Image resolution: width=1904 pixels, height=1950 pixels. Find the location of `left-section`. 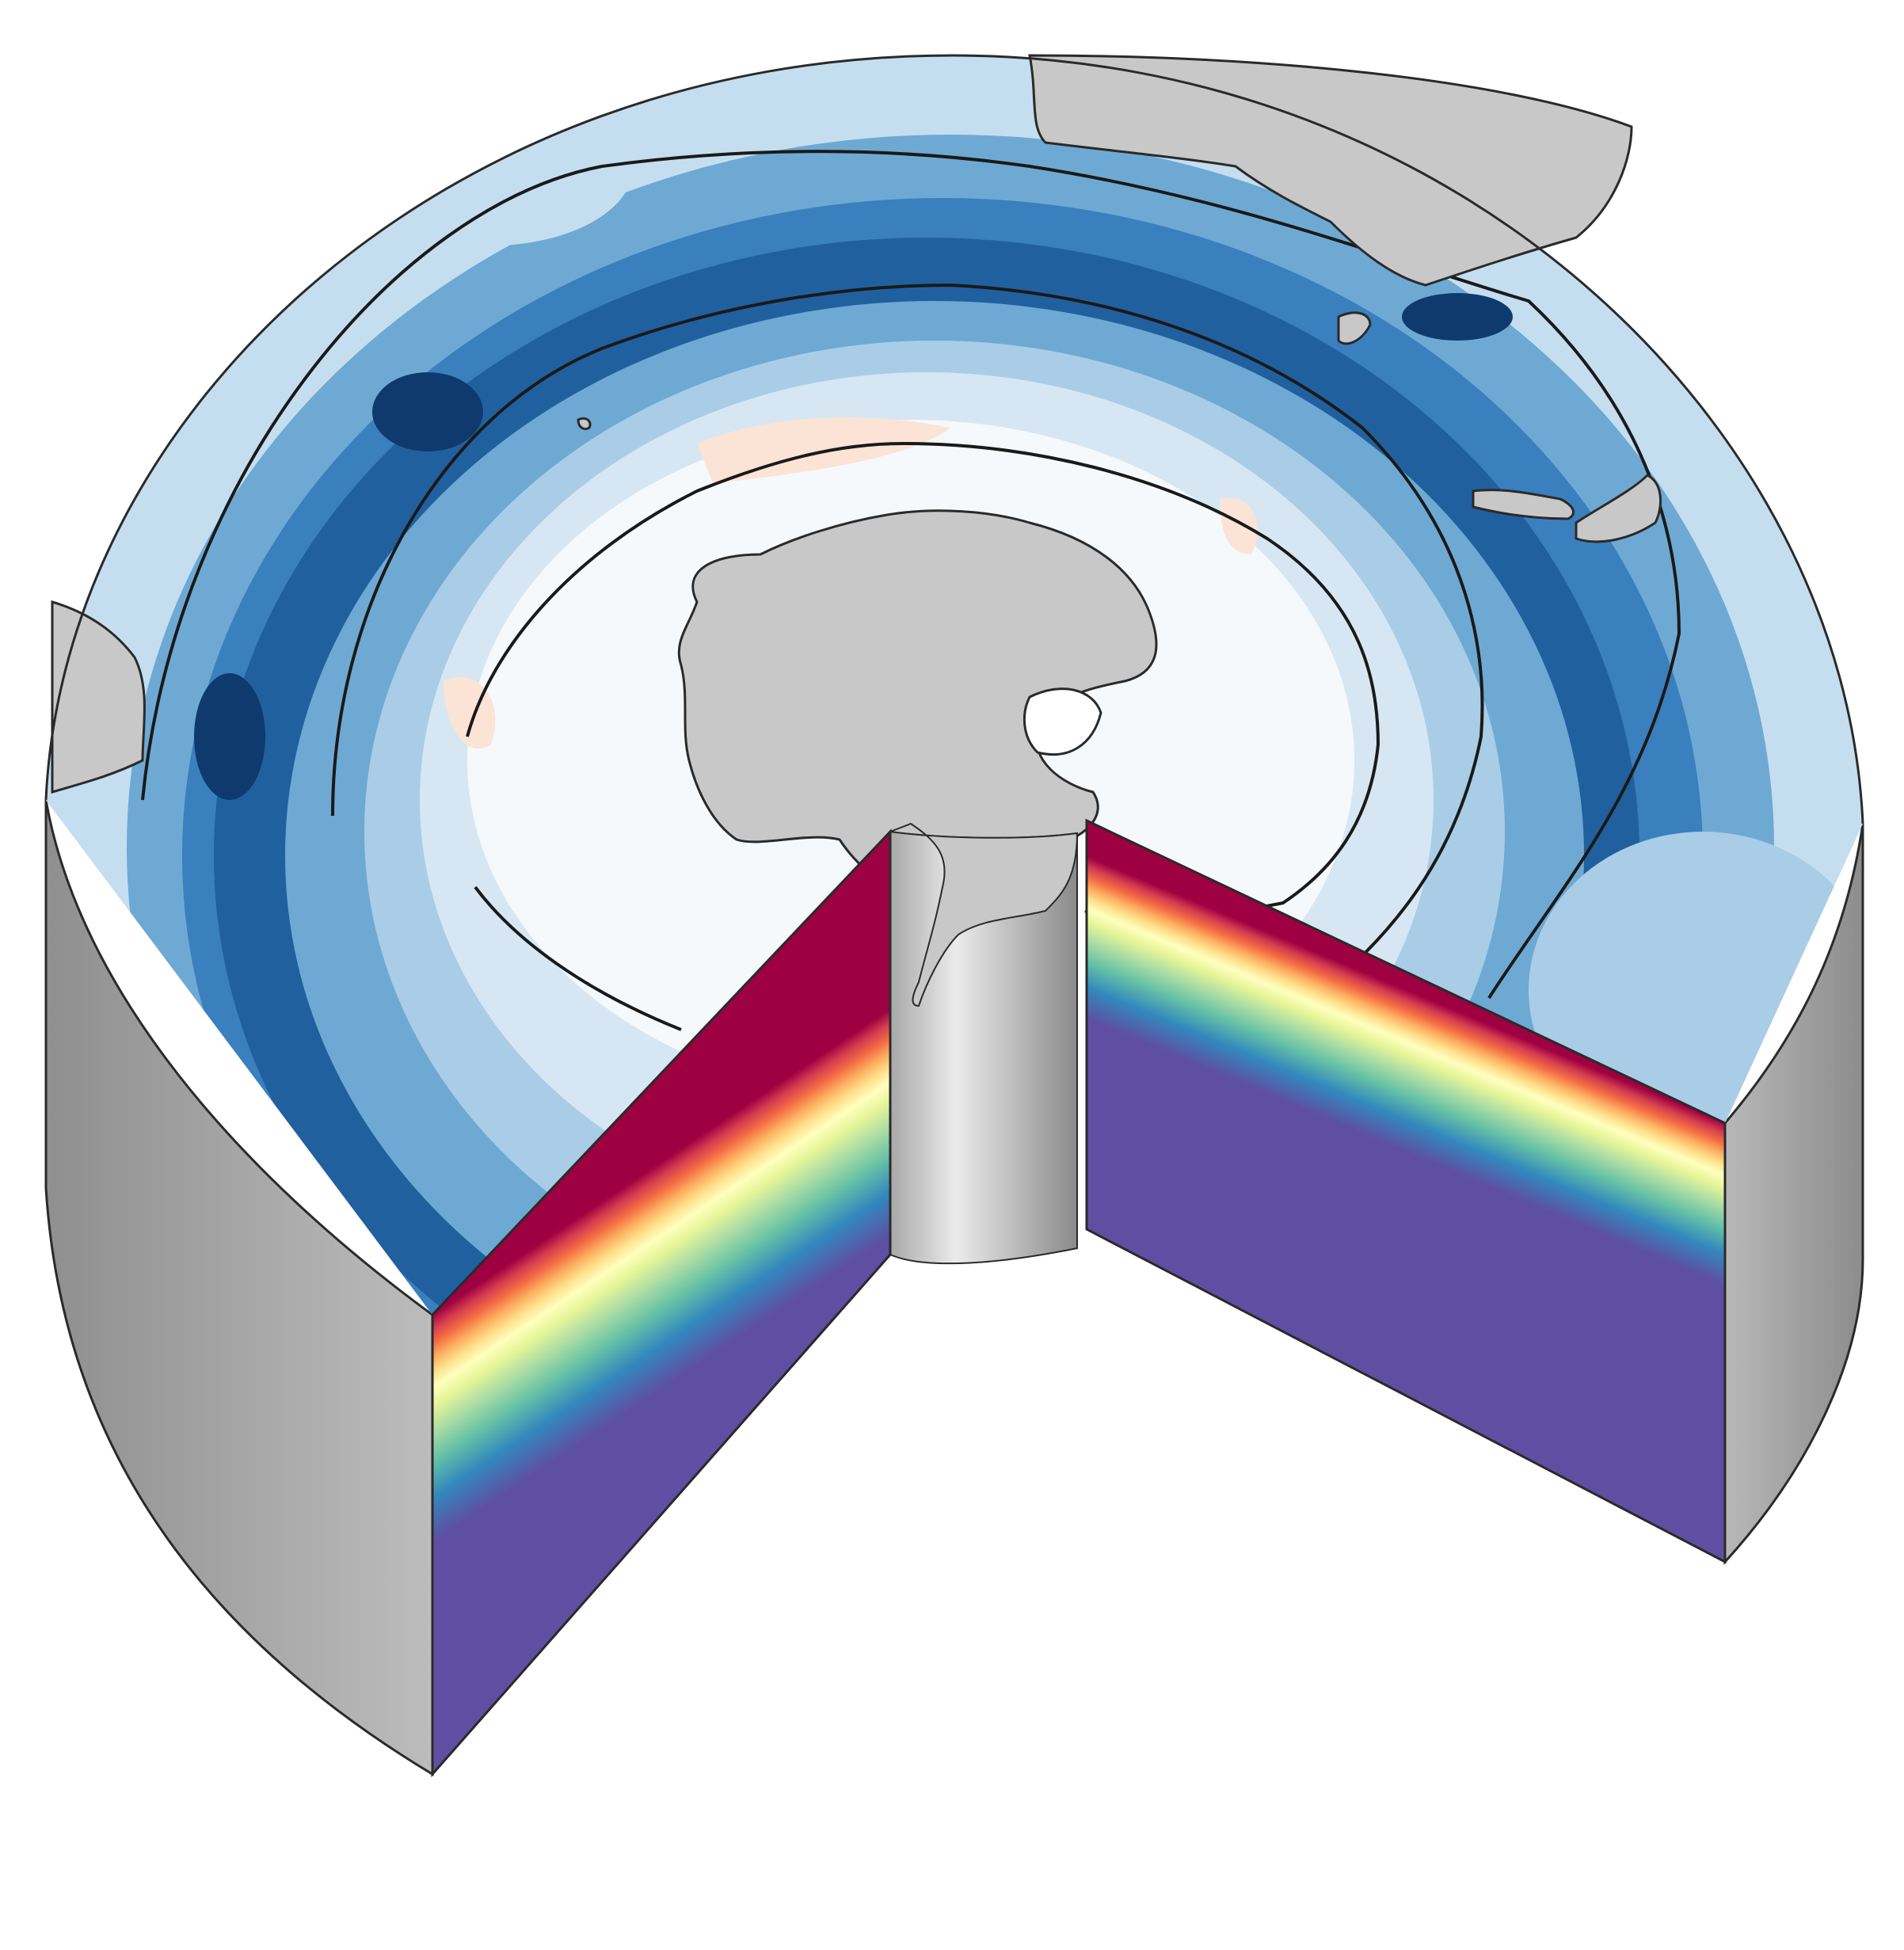

left-section is located at coordinates (661, 1302).